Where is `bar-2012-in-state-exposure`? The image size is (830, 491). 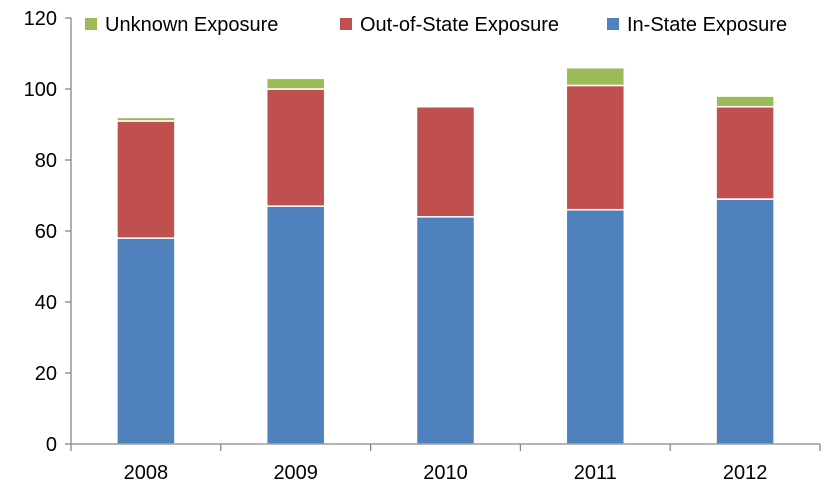
bar-2012-in-state-exposure is located at coordinates (745, 321).